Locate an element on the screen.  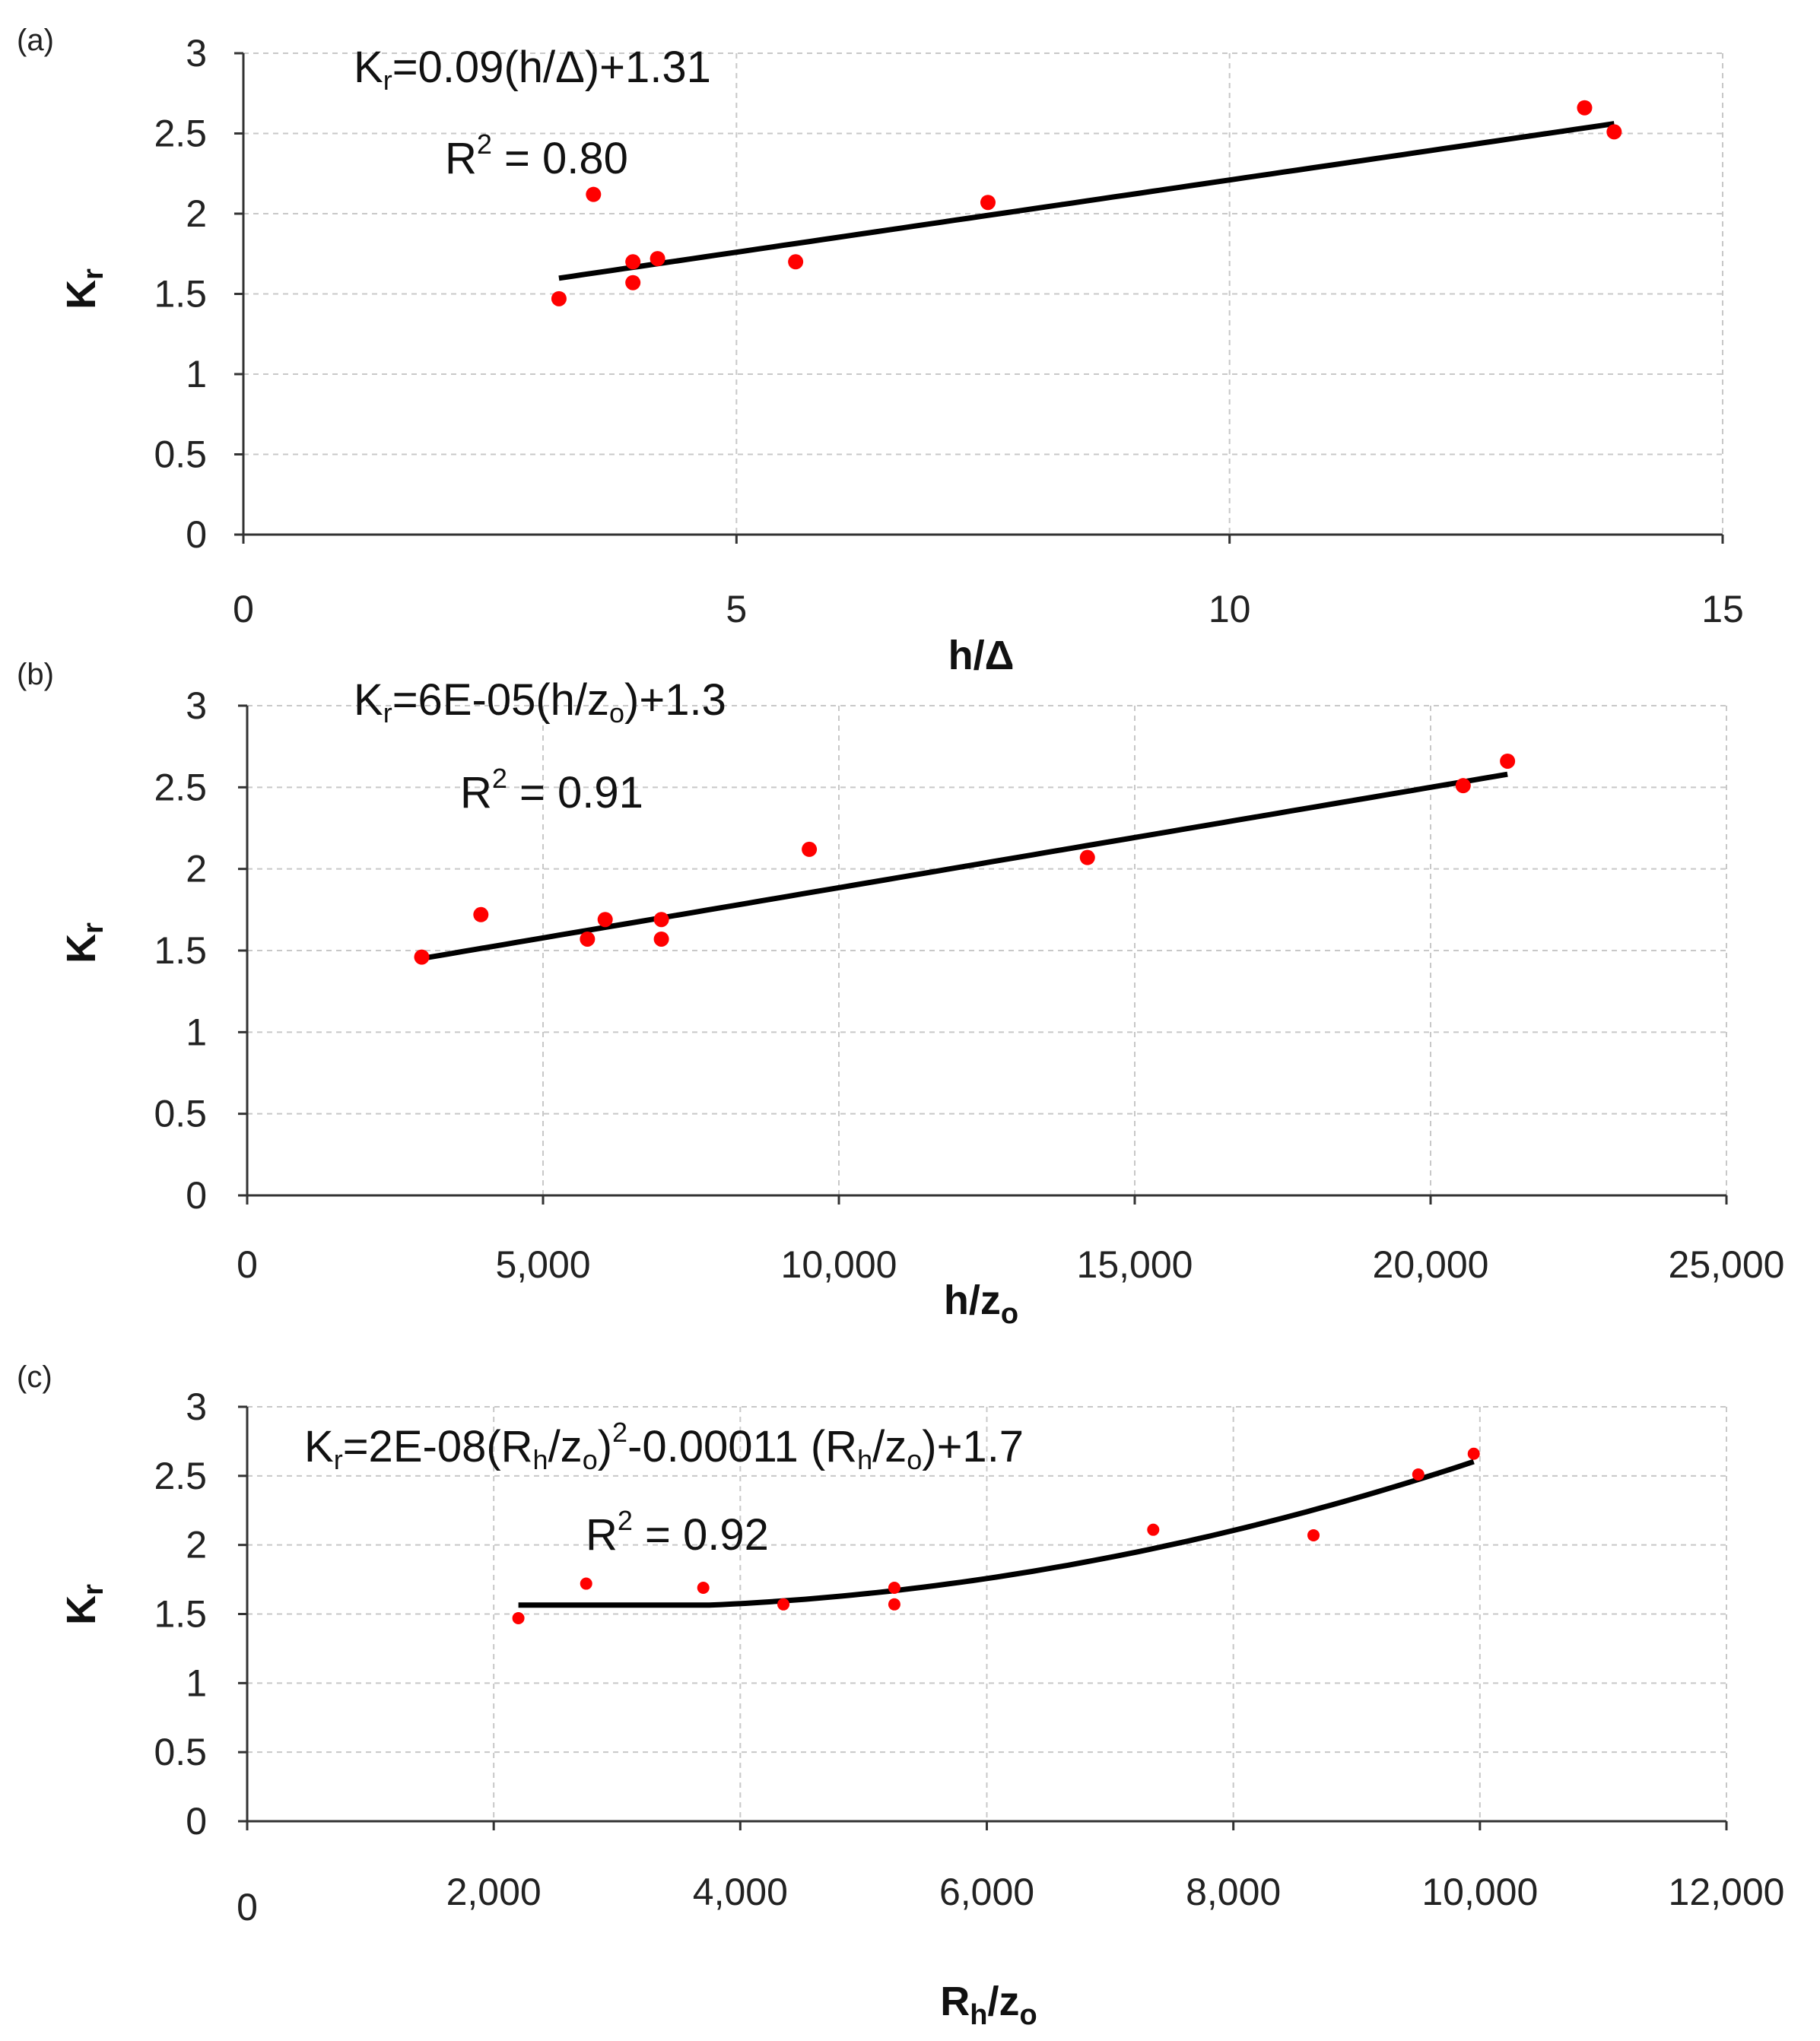
panel-b-y-axis-title: Kr is located at coordinates (84, 942).